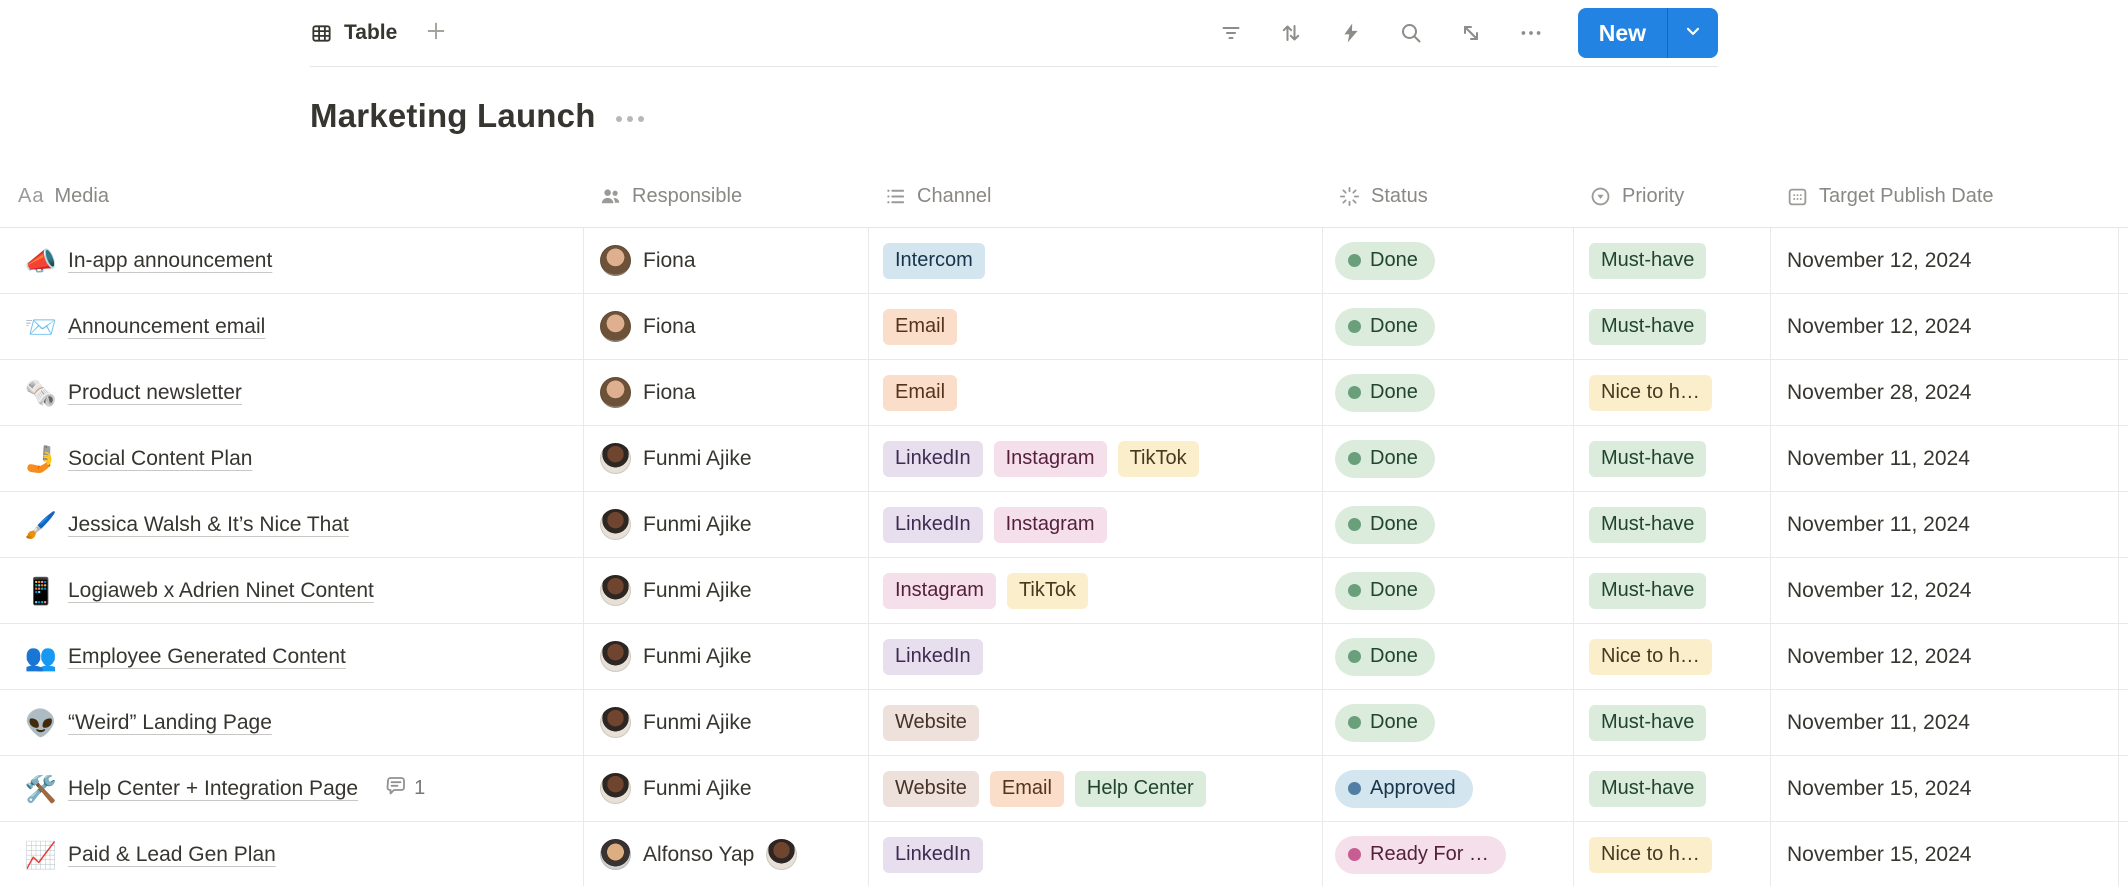  What do you see at coordinates (1095, 260) in the screenshot?
I see `cell-channel: Intercom` at bounding box center [1095, 260].